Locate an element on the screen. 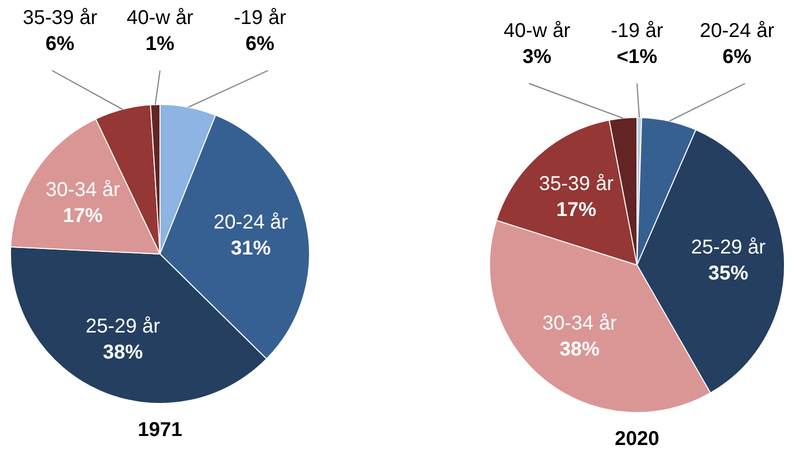  text: 1971 is located at coordinates (160, 430).